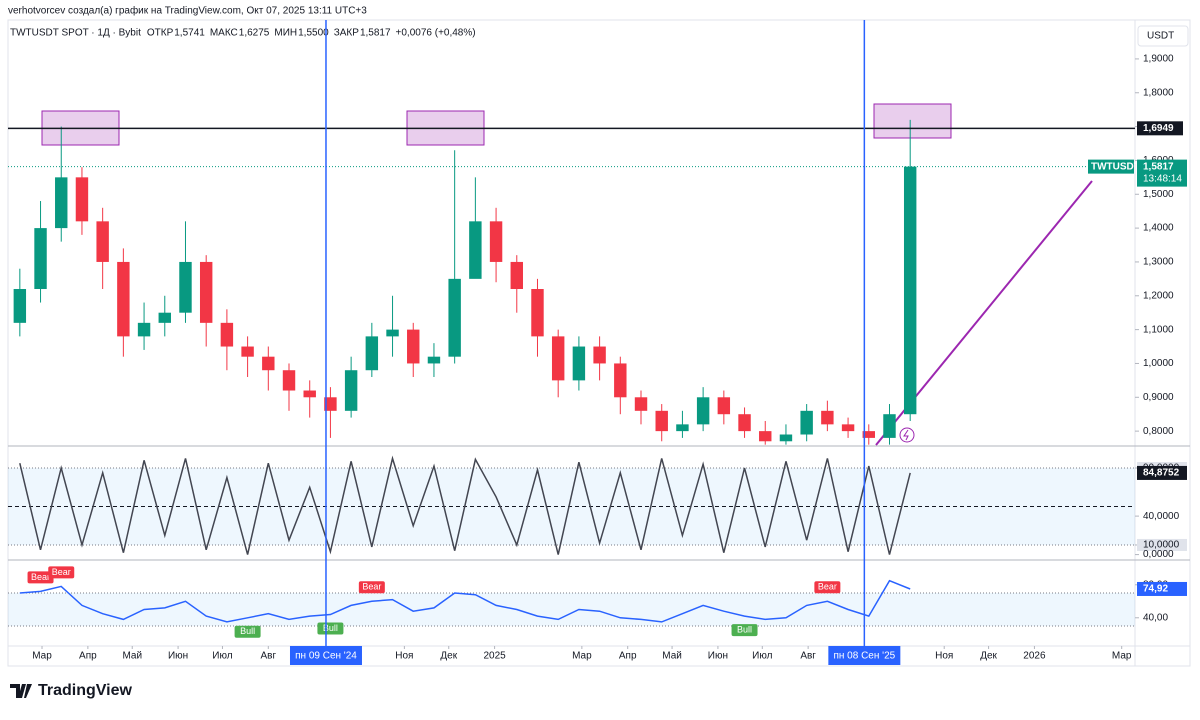  I want to click on last-name-box, so click(1111, 166).